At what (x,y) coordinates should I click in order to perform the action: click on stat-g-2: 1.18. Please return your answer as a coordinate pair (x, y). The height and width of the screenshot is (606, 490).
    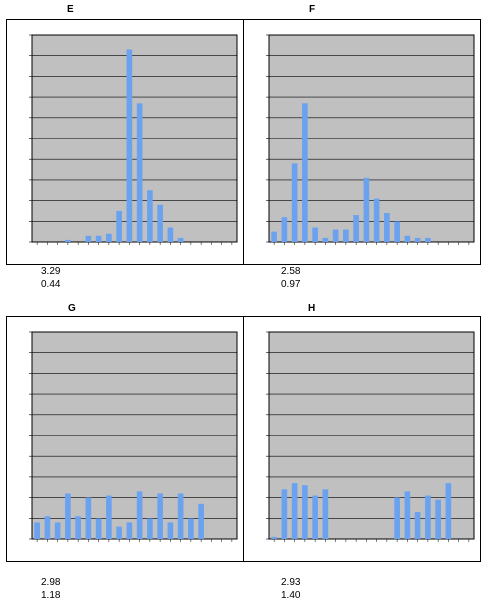
    Looking at the image, I should click on (51, 595).